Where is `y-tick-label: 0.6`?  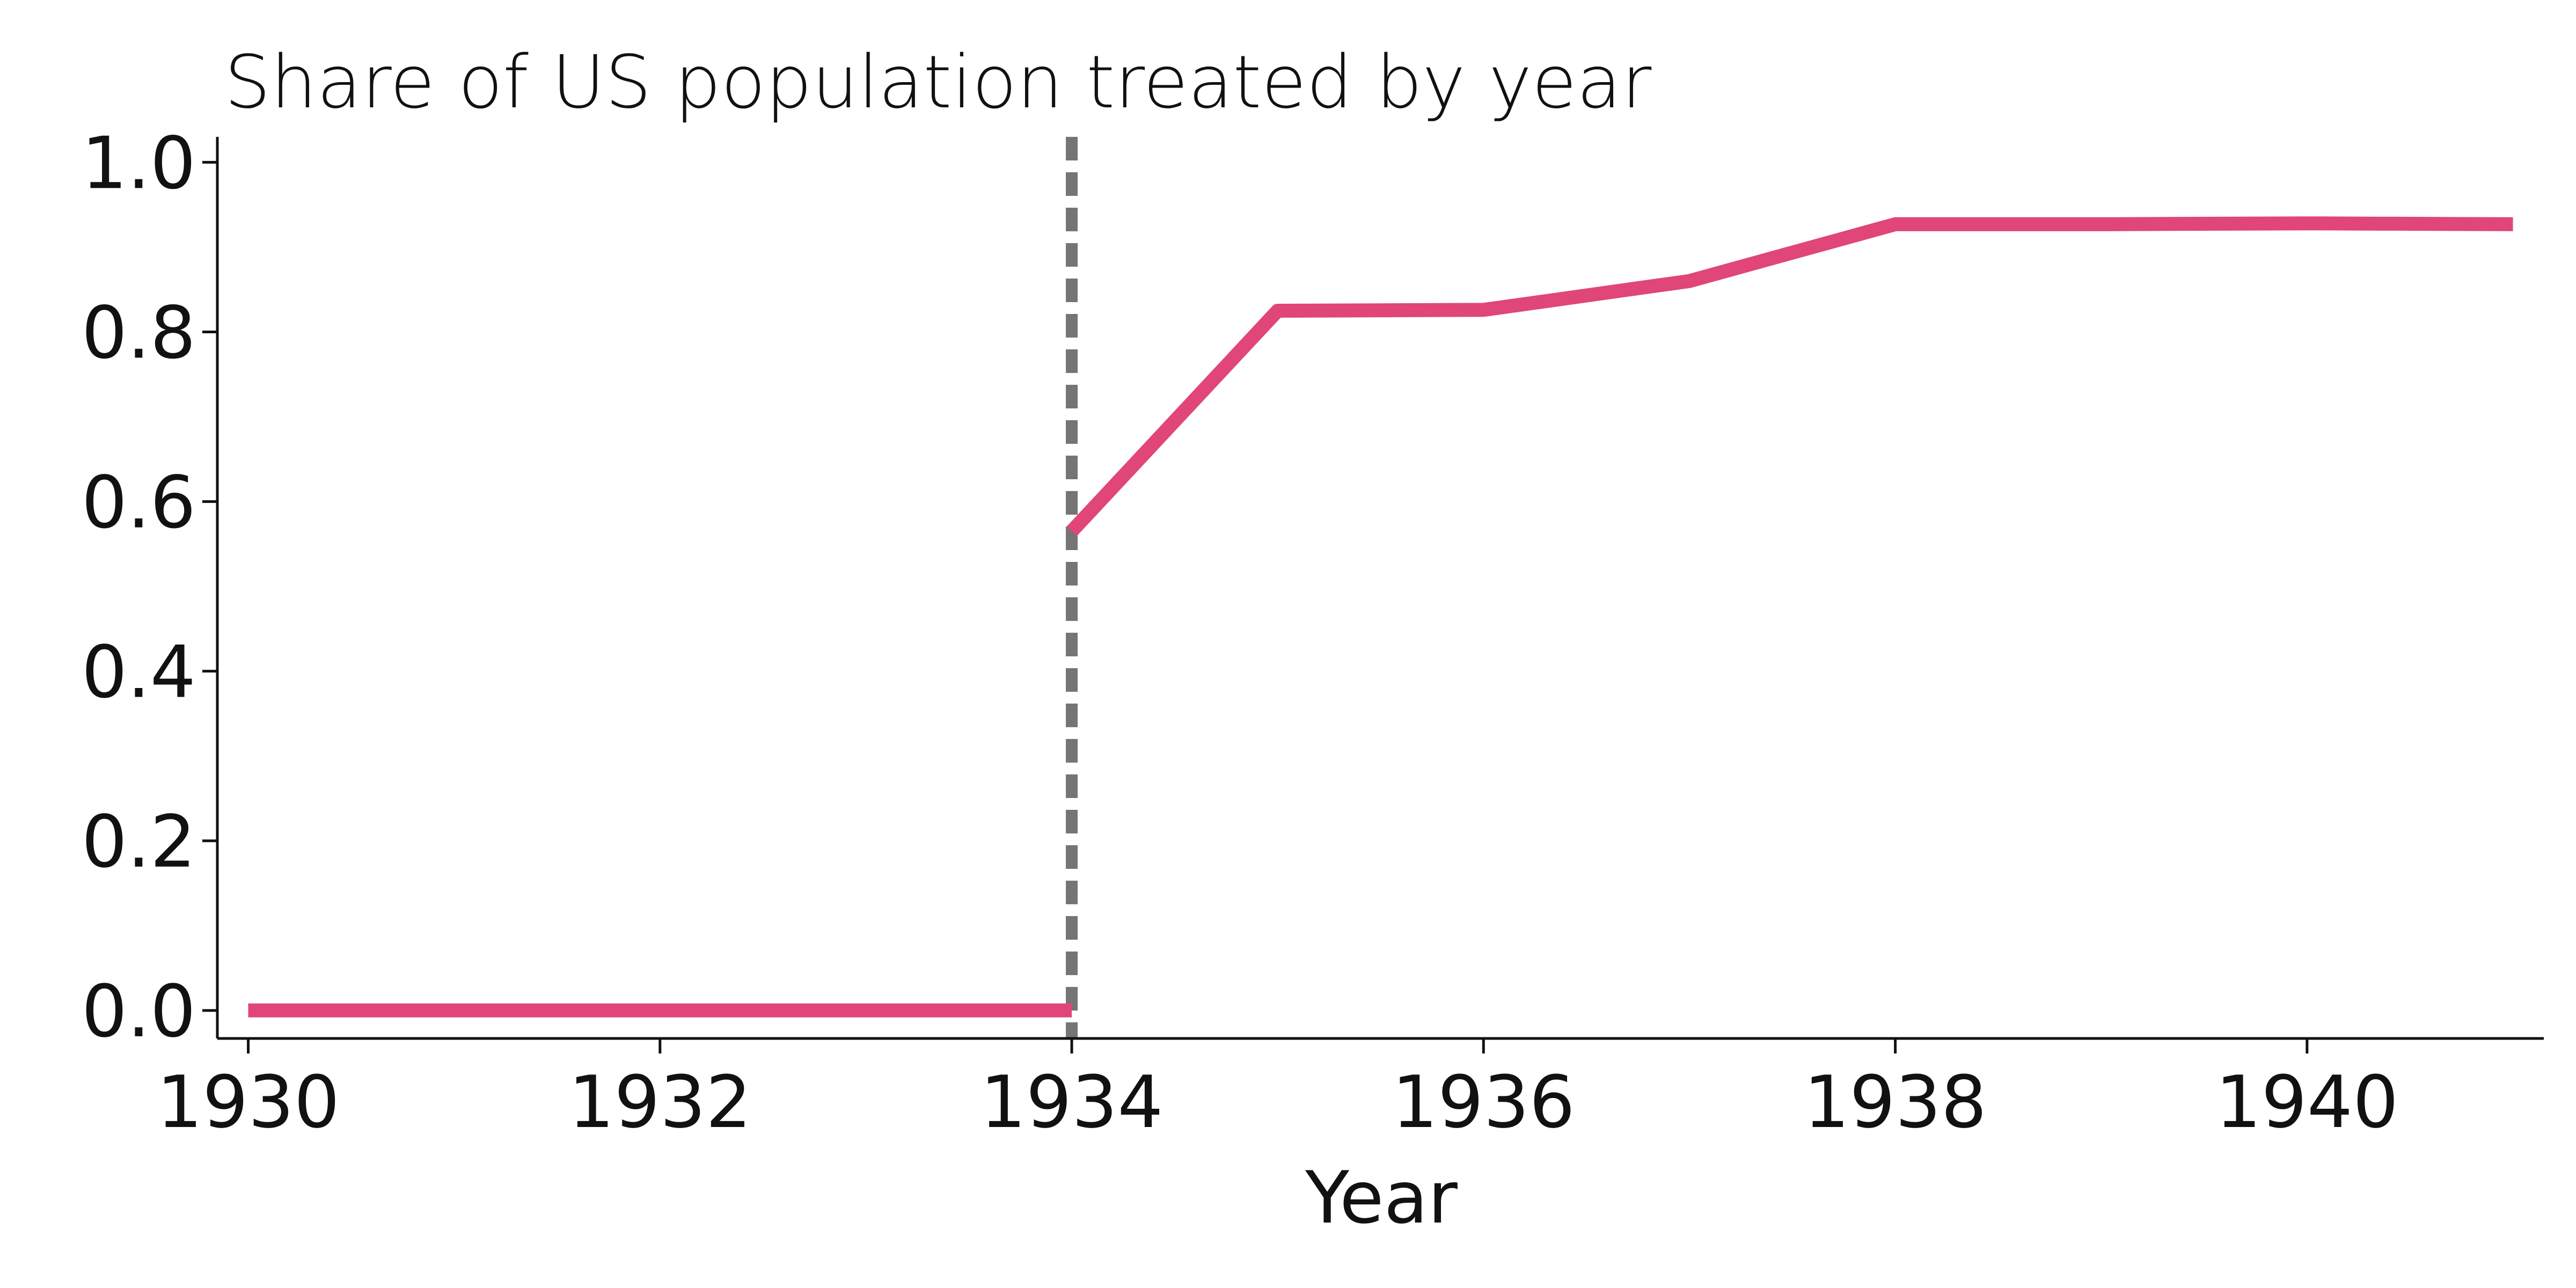
y-tick-label: 0.6 is located at coordinates (139, 503).